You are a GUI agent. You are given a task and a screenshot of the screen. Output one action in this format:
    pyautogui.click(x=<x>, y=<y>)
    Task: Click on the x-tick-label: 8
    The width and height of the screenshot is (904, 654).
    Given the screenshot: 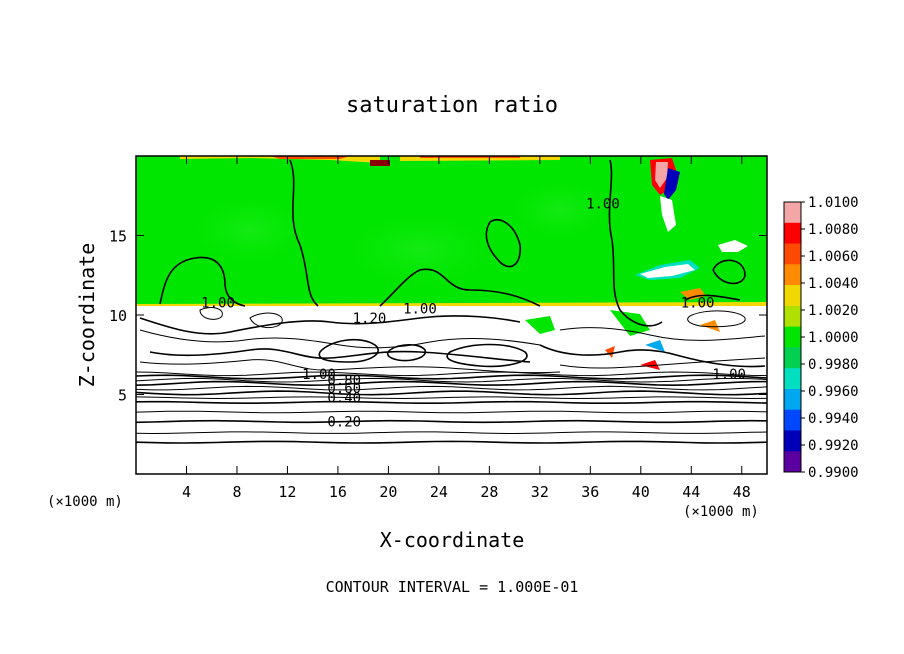 What is the action you would take?
    pyautogui.click(x=236, y=492)
    